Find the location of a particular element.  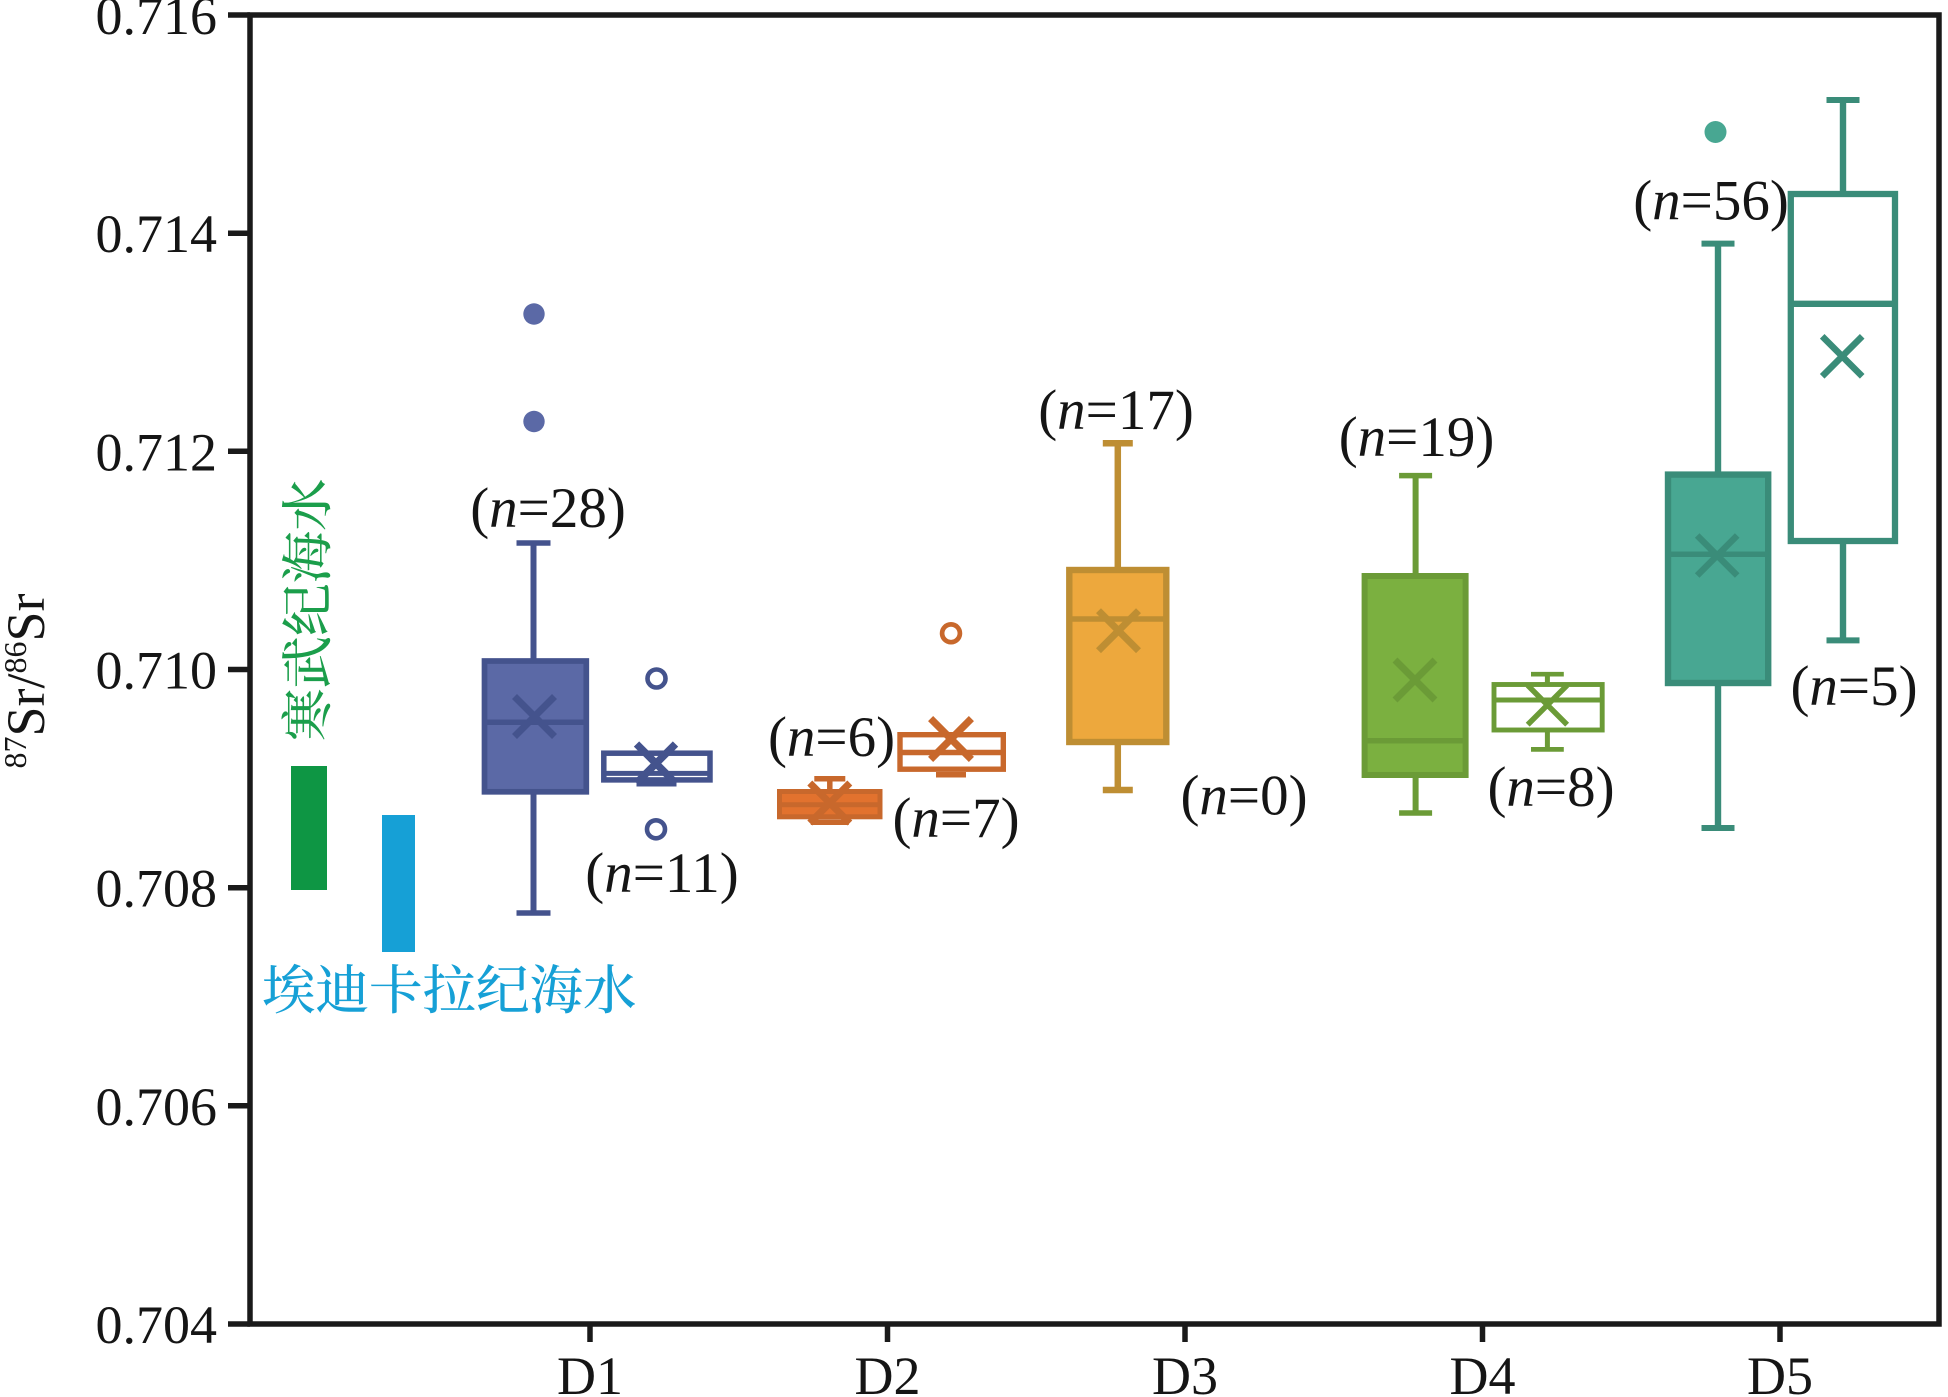

svg-text: (n=5) is located at coordinates (1853, 686).